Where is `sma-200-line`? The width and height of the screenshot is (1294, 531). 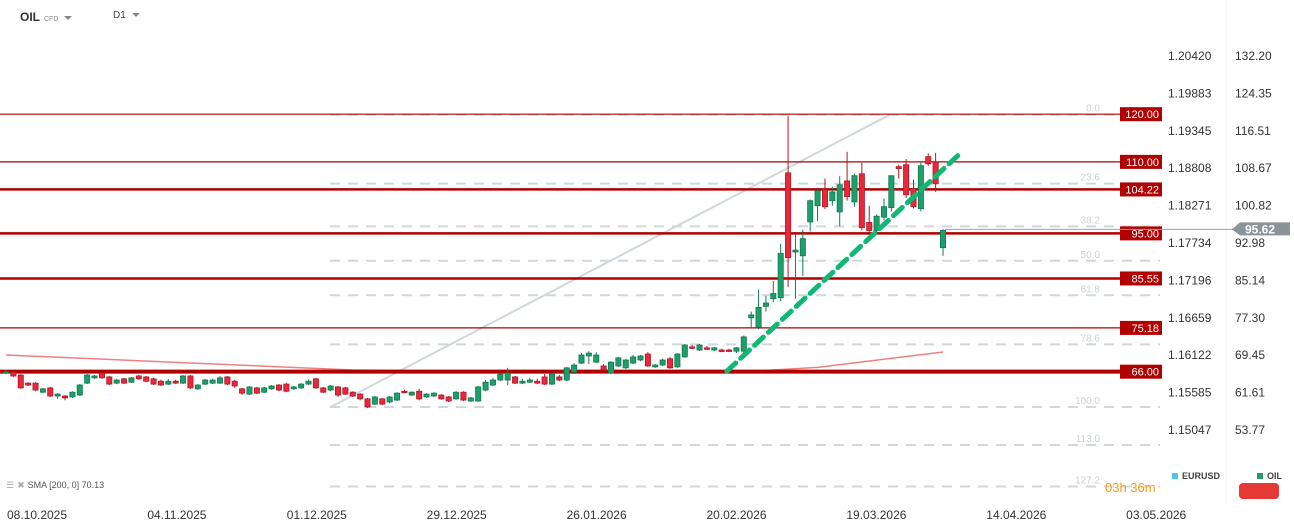
sma-200-line is located at coordinates (474, 362).